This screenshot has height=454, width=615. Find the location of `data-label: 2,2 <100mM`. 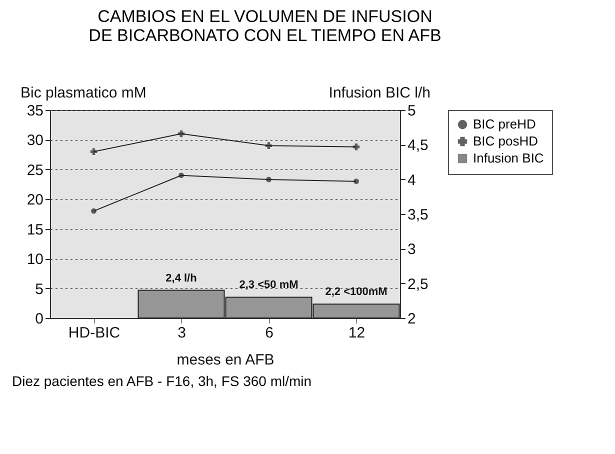

data-label: 2,2 <100mM is located at coordinates (356, 292).